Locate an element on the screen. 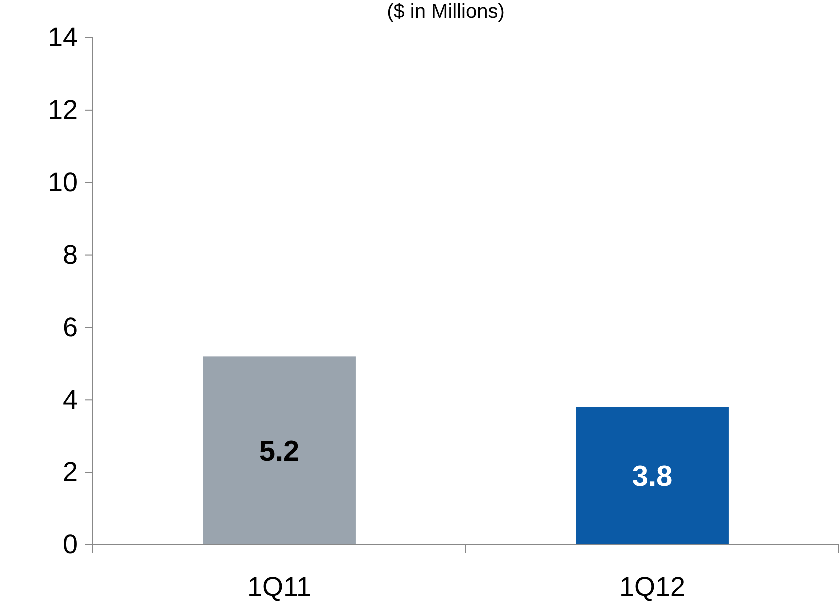  x-tick-label: 1Q12 is located at coordinates (652, 587).